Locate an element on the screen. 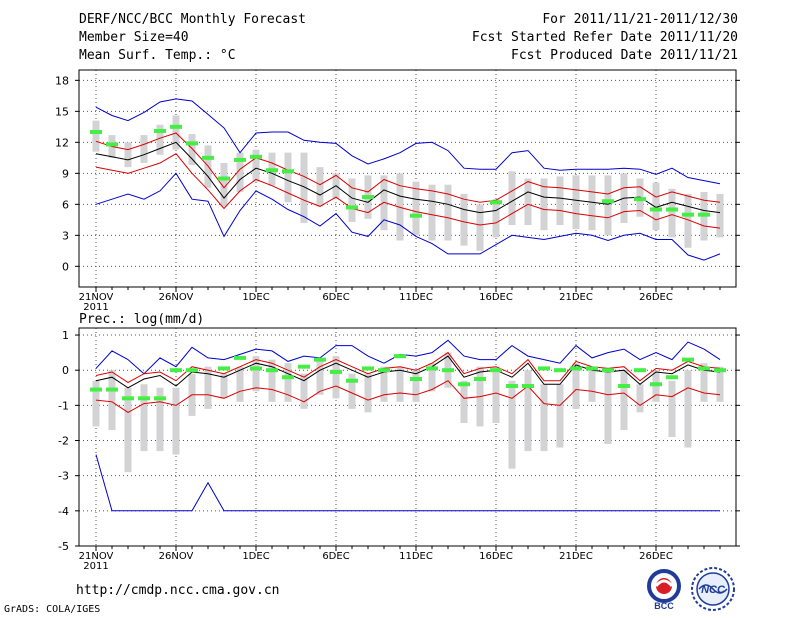  series-line-mean is located at coordinates (408, 177).